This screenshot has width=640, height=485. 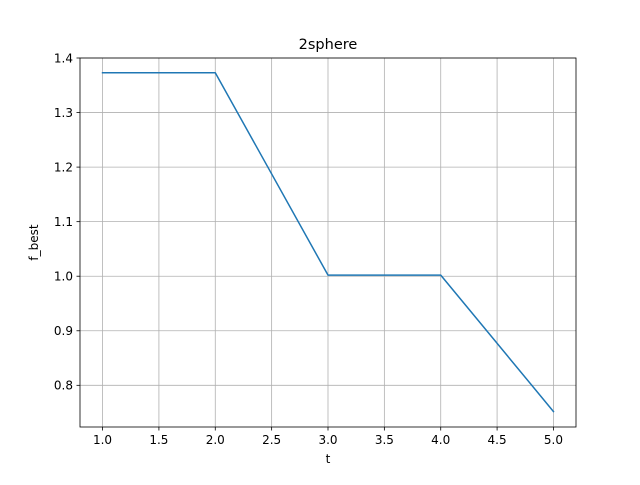 I want to click on y-tick-label: 1.2, so click(x=63, y=167).